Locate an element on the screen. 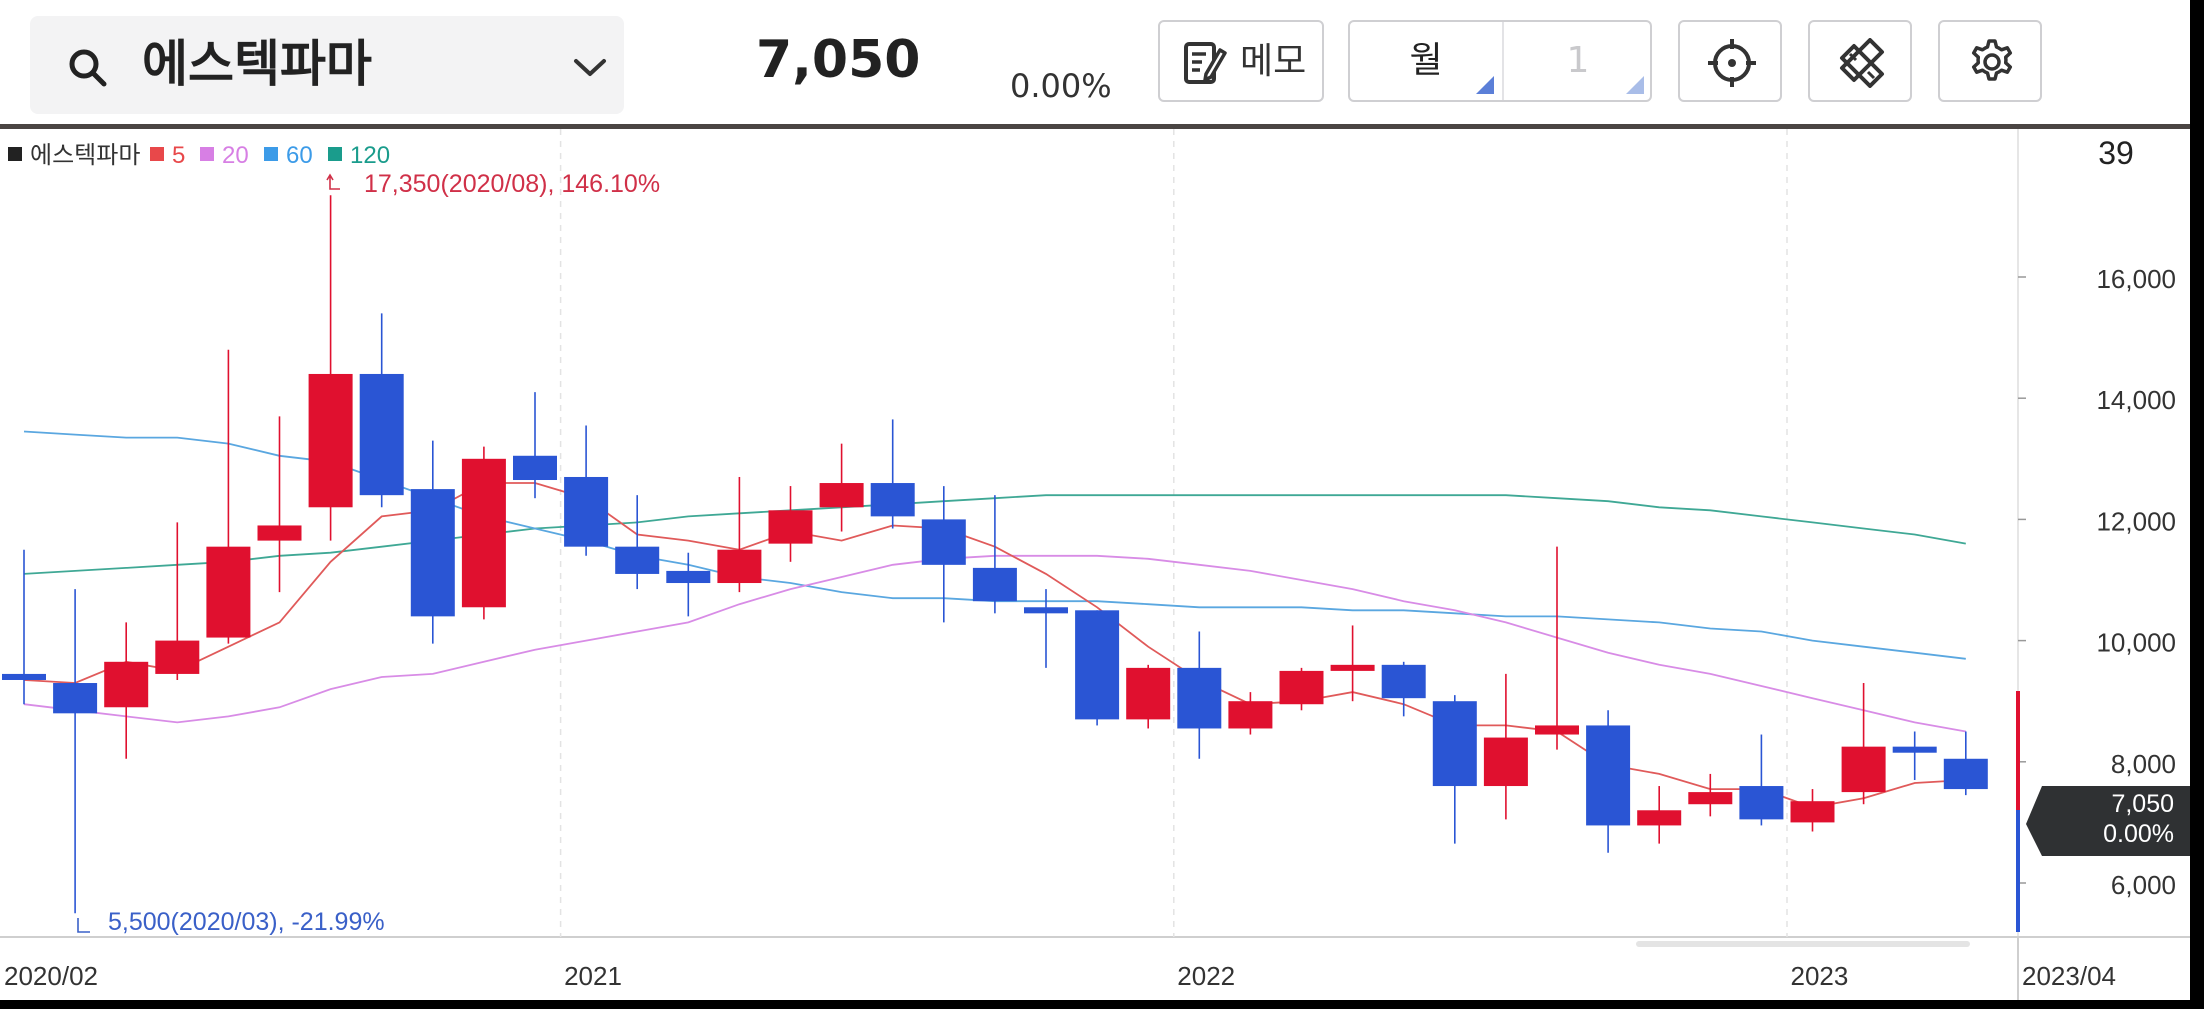  crosshair-icon is located at coordinates (1732, 63).